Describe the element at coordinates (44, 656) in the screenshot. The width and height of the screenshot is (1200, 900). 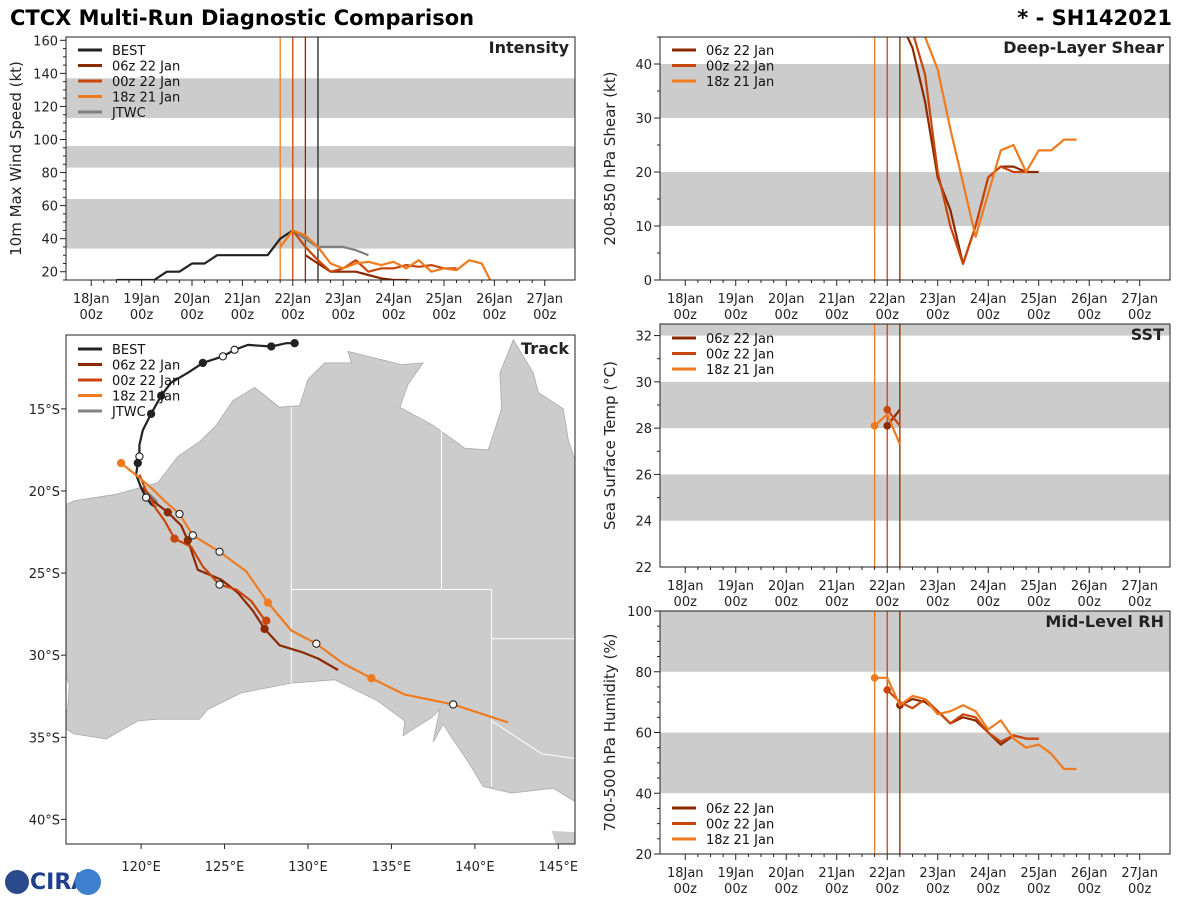
I see `lat-tick-label: 30°S` at that location.